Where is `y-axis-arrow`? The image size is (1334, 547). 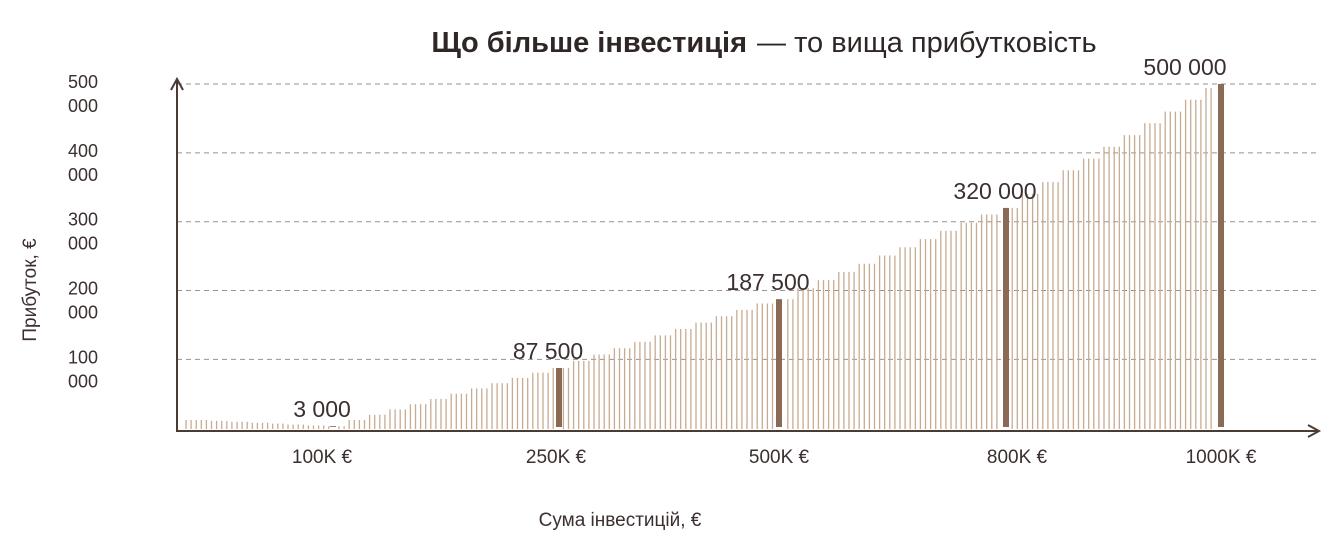 y-axis-arrow is located at coordinates (177, 83).